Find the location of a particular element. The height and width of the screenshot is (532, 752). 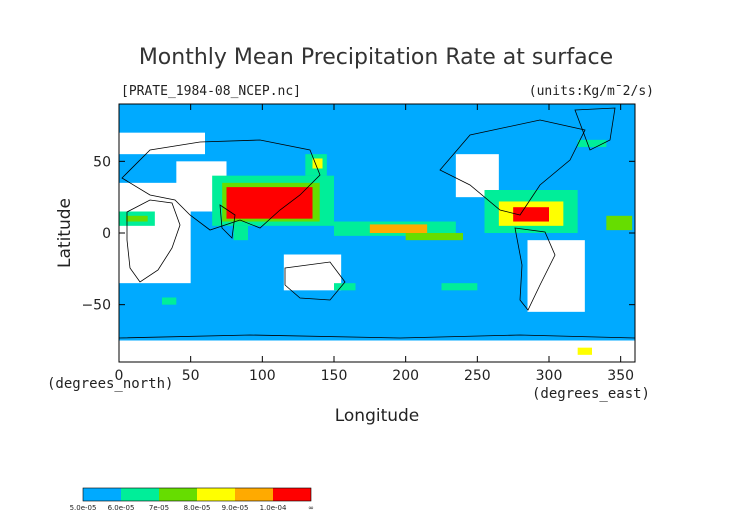

colorbar-label: 5.0e-05 is located at coordinates (83, 508).